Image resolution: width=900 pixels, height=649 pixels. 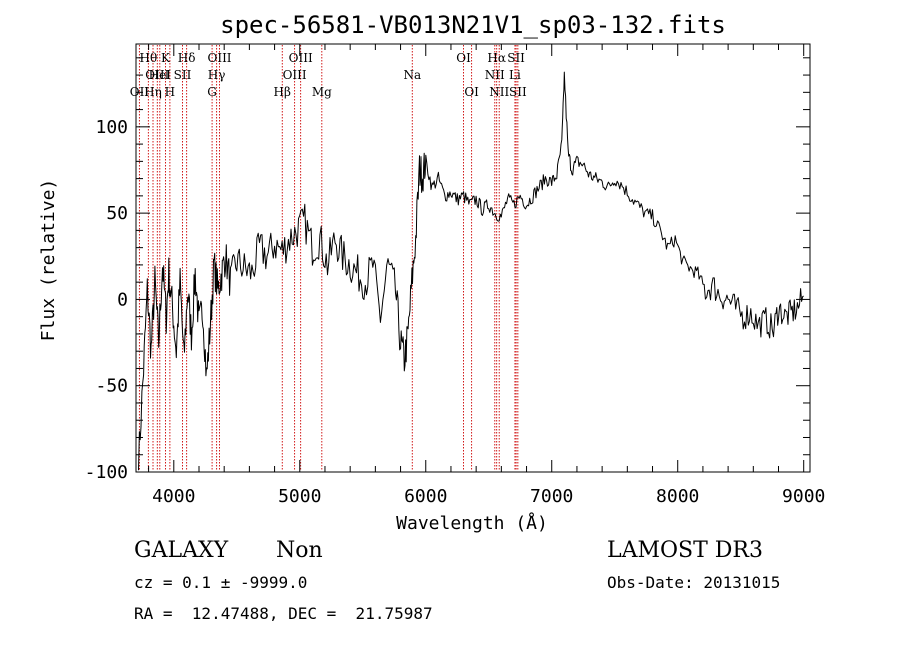 What do you see at coordinates (166, 58) in the screenshot?
I see `line-label: K` at bounding box center [166, 58].